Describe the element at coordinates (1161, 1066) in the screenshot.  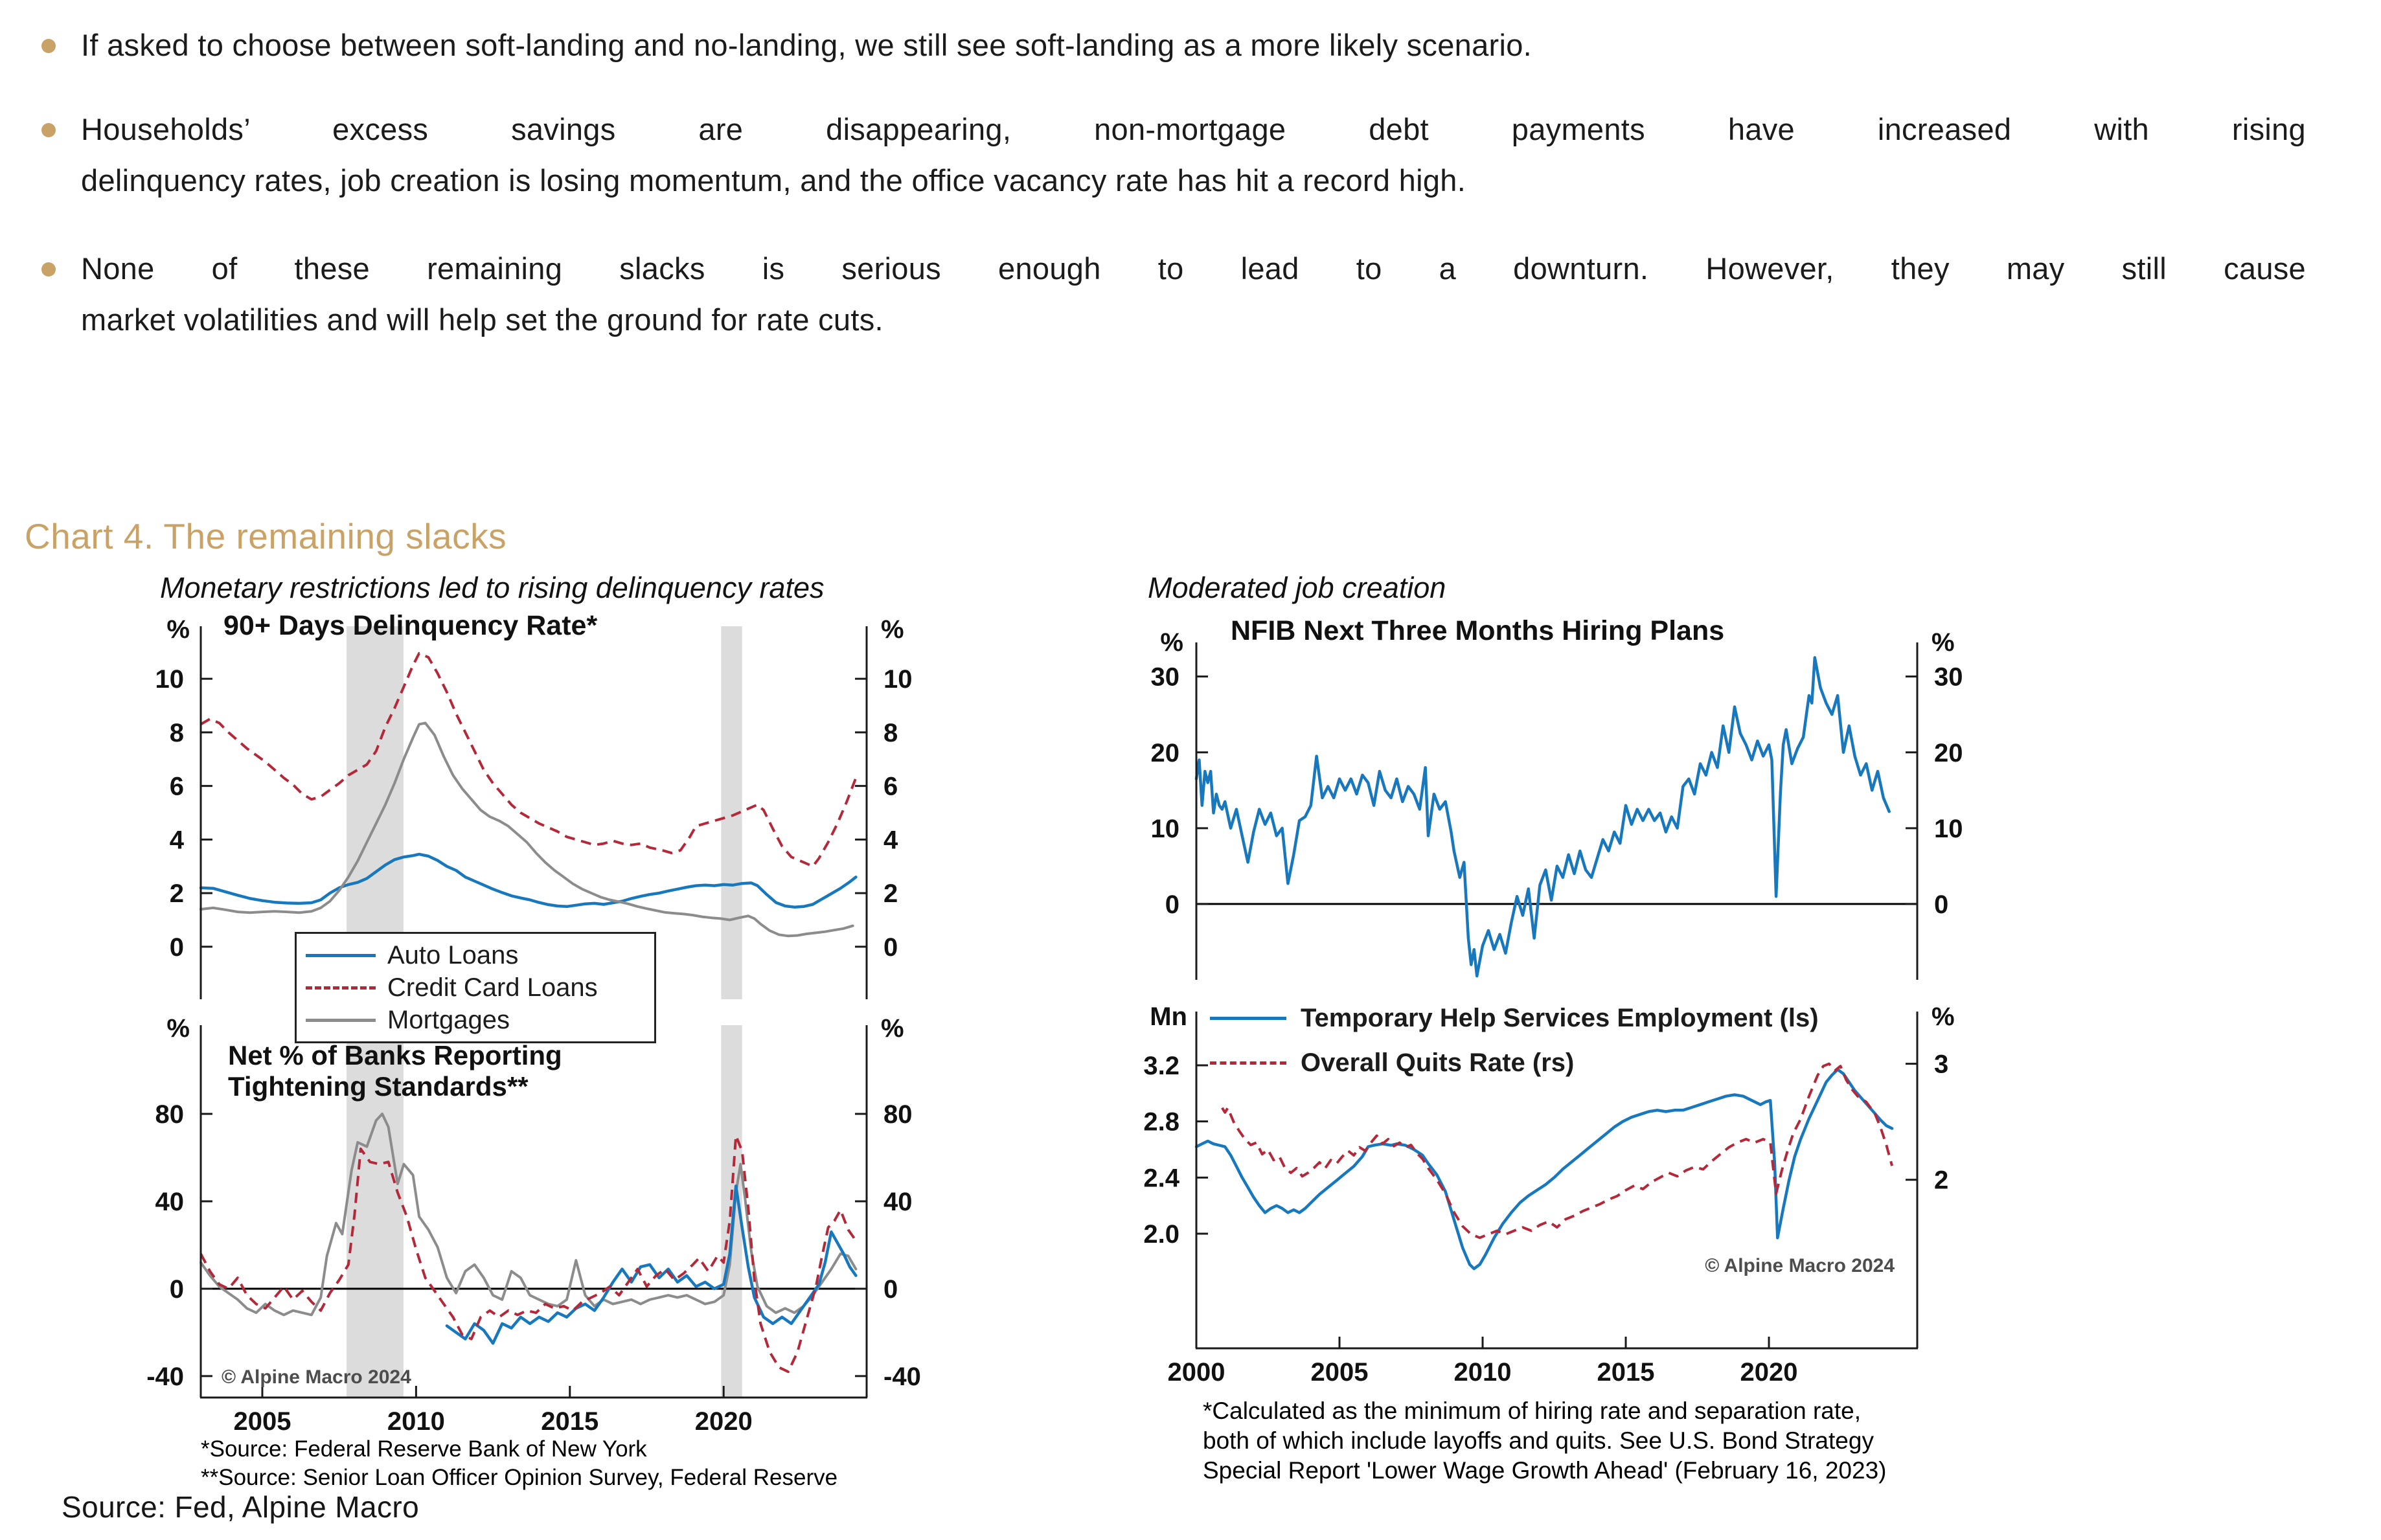
I see `svg-text: 3.2` at that location.